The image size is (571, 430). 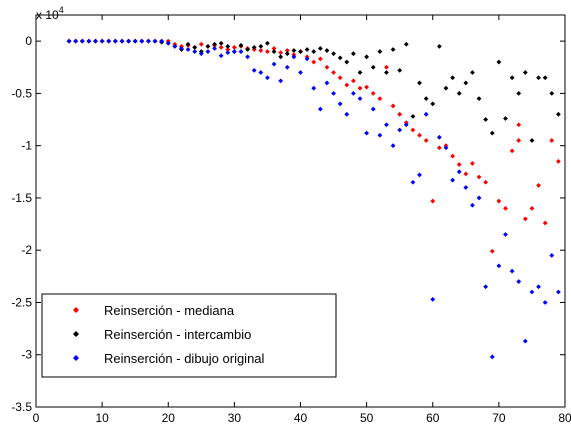 I want to click on x-tick-label-0: 0, so click(x=36, y=418).